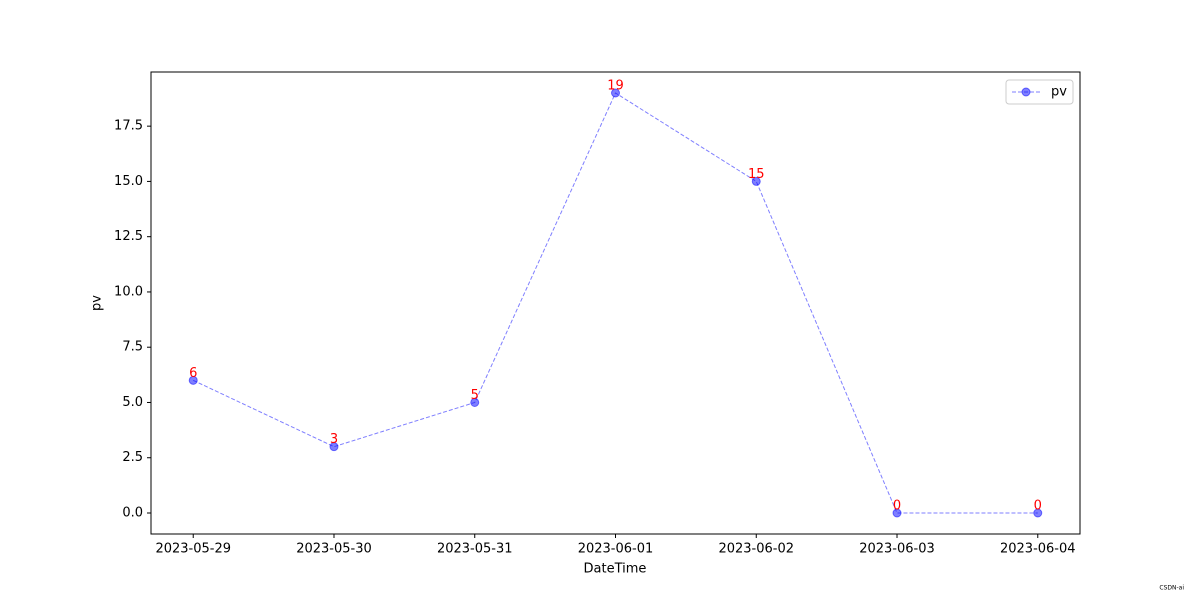 The height and width of the screenshot is (600, 1200). What do you see at coordinates (1171, 588) in the screenshot?
I see `watermark: CSDN-ai` at bounding box center [1171, 588].